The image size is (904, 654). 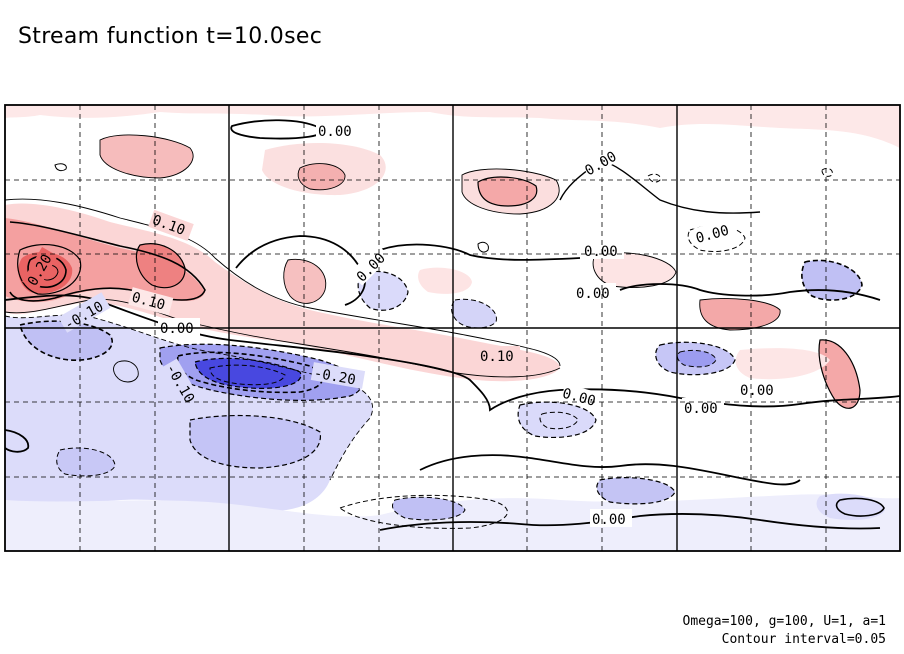 I want to click on parameter-note: Omega=100, g=100, U=1, a=1, so click(x=784, y=621).